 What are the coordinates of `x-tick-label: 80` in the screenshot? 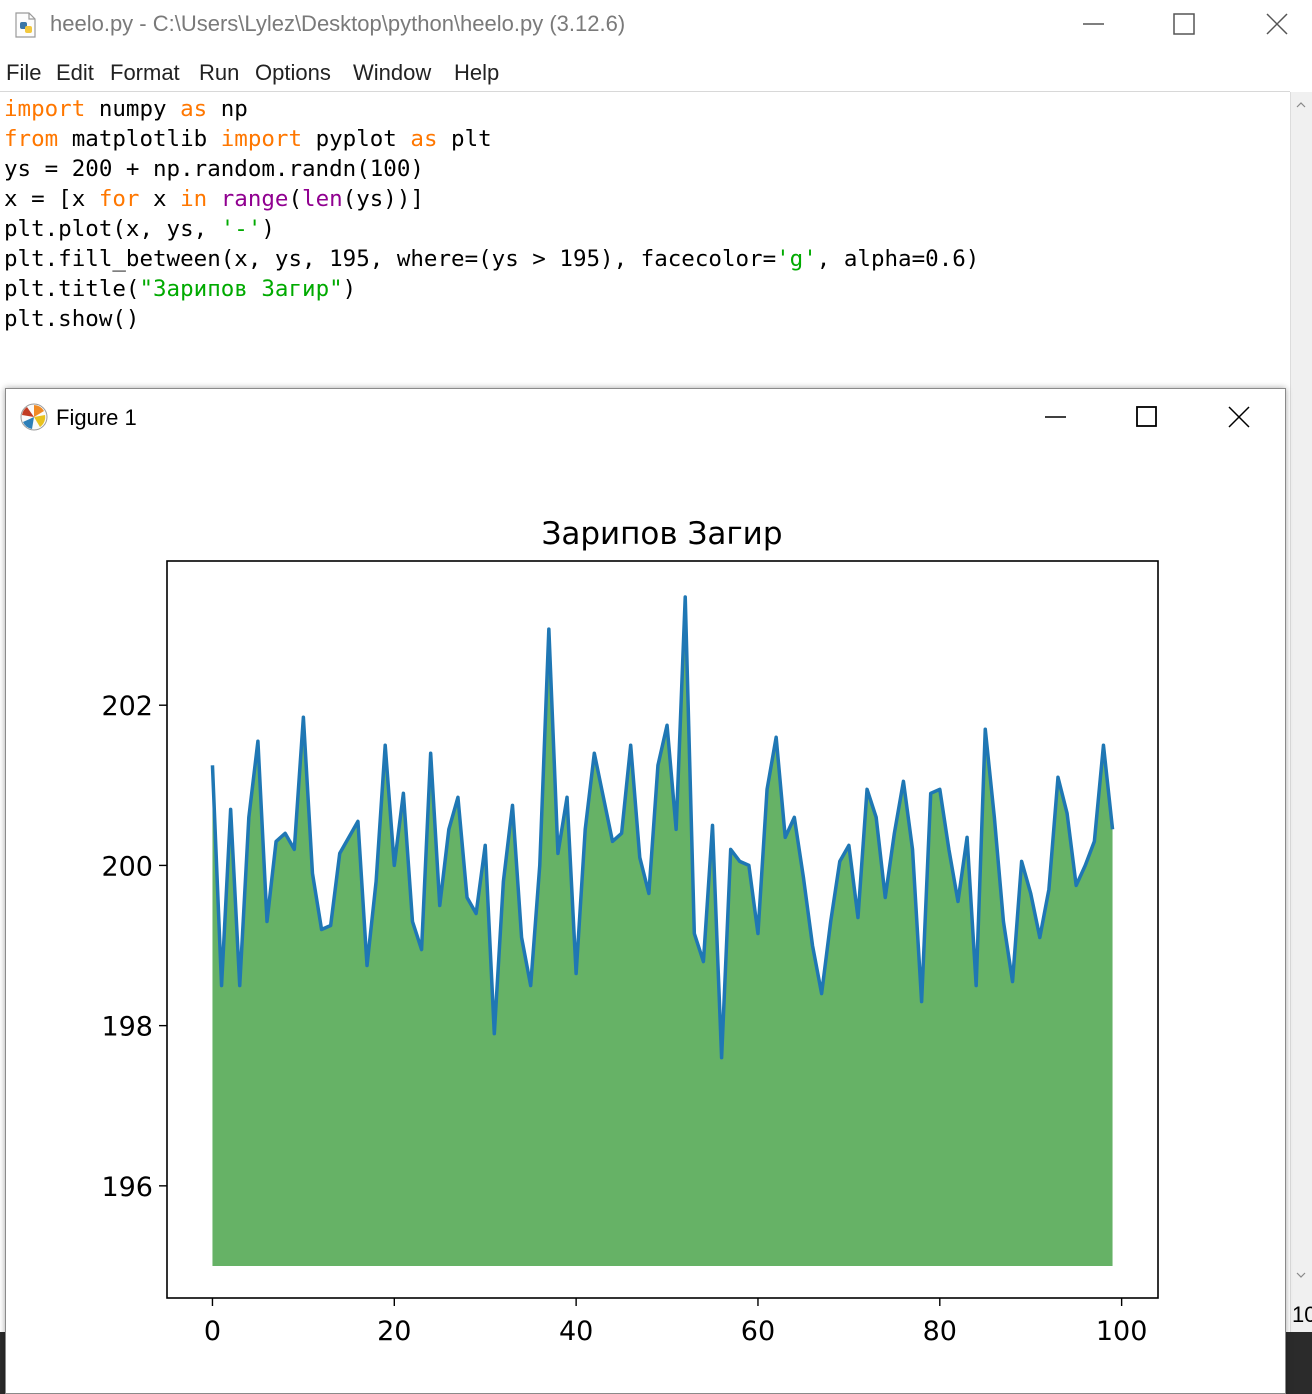 It's located at (940, 1331).